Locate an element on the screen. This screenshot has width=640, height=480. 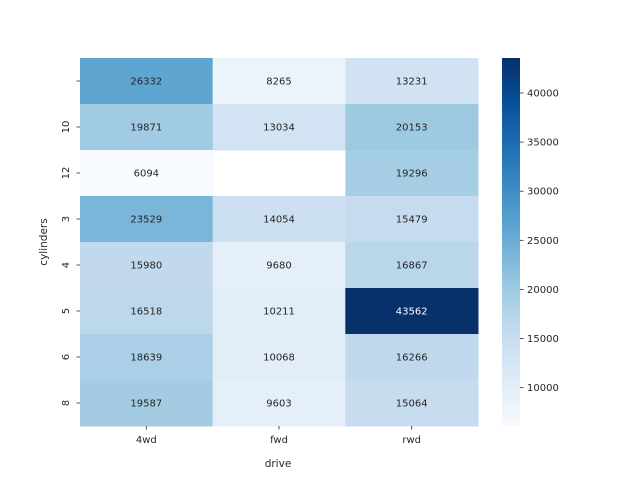
cell-value-label: 15479 is located at coordinates (412, 220).